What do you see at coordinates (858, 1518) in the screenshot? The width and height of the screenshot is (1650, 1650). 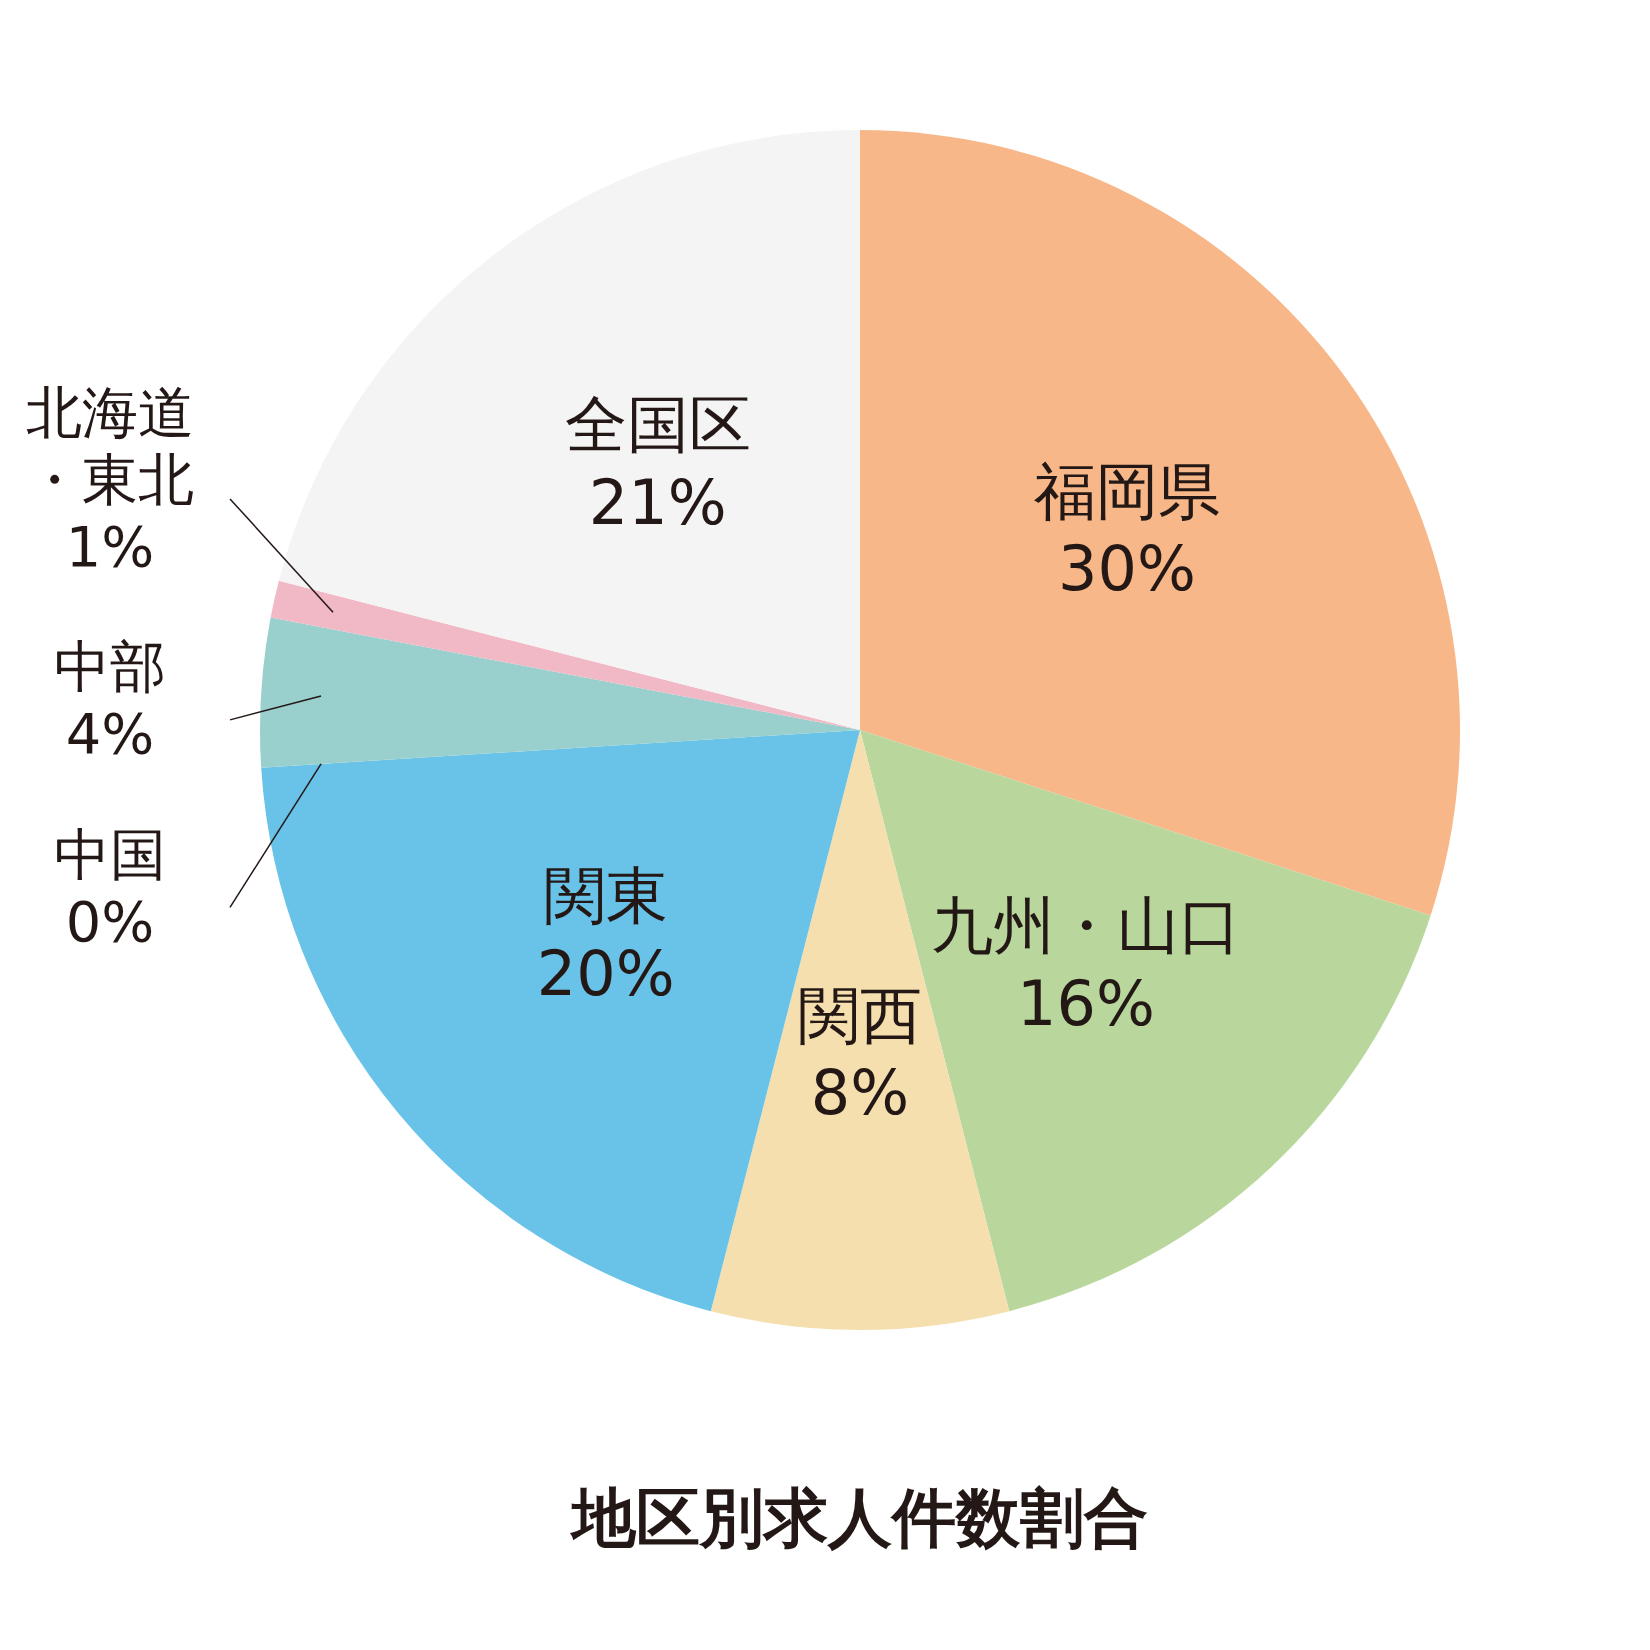 I see `text: 地区別求人件数割合` at bounding box center [858, 1518].